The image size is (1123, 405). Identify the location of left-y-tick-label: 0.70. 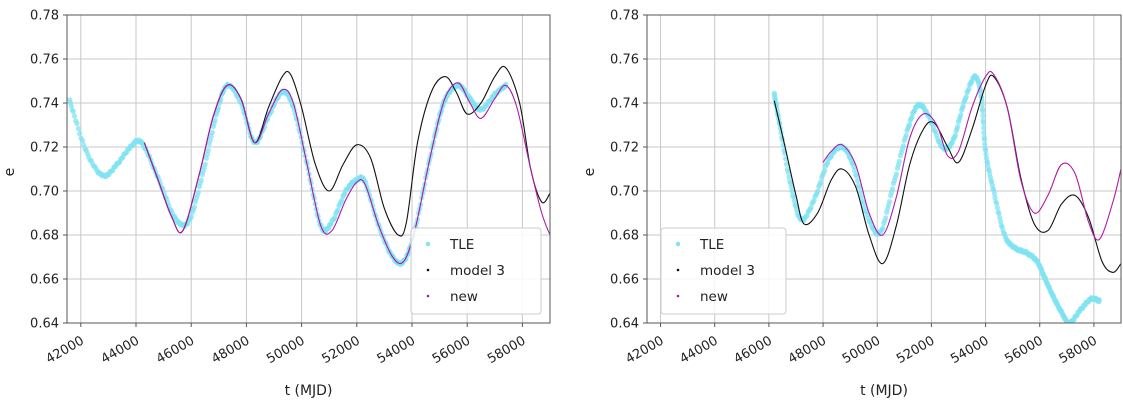
(44, 192).